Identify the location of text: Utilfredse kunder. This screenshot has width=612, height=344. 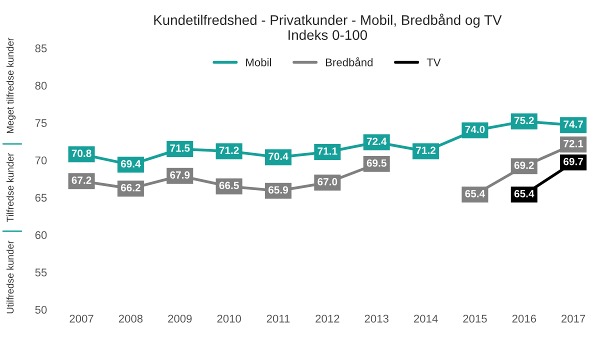
(10, 277).